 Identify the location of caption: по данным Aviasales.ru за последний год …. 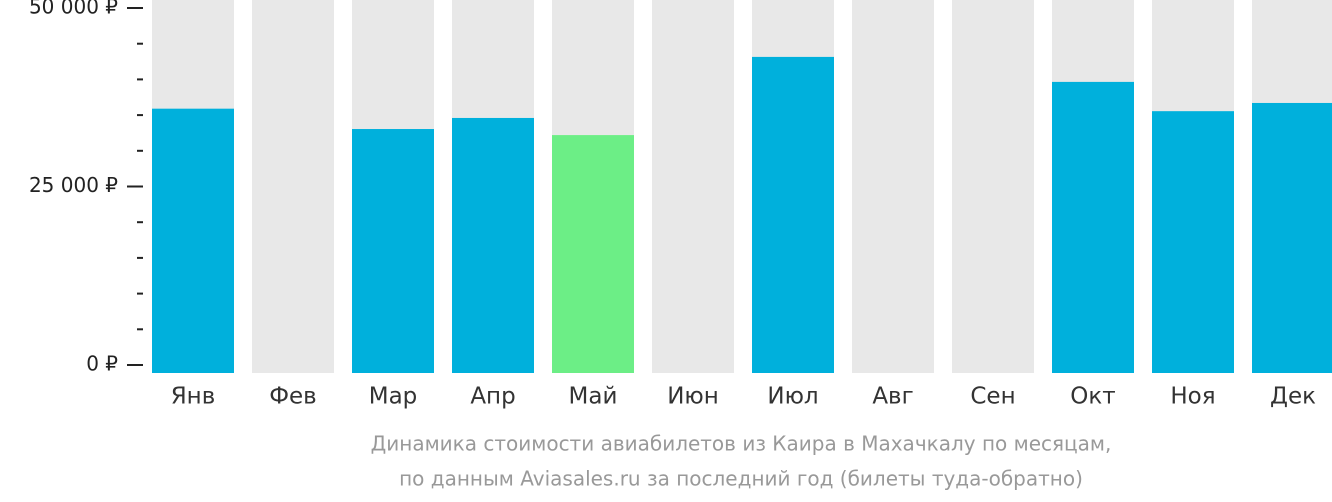
(741, 479).